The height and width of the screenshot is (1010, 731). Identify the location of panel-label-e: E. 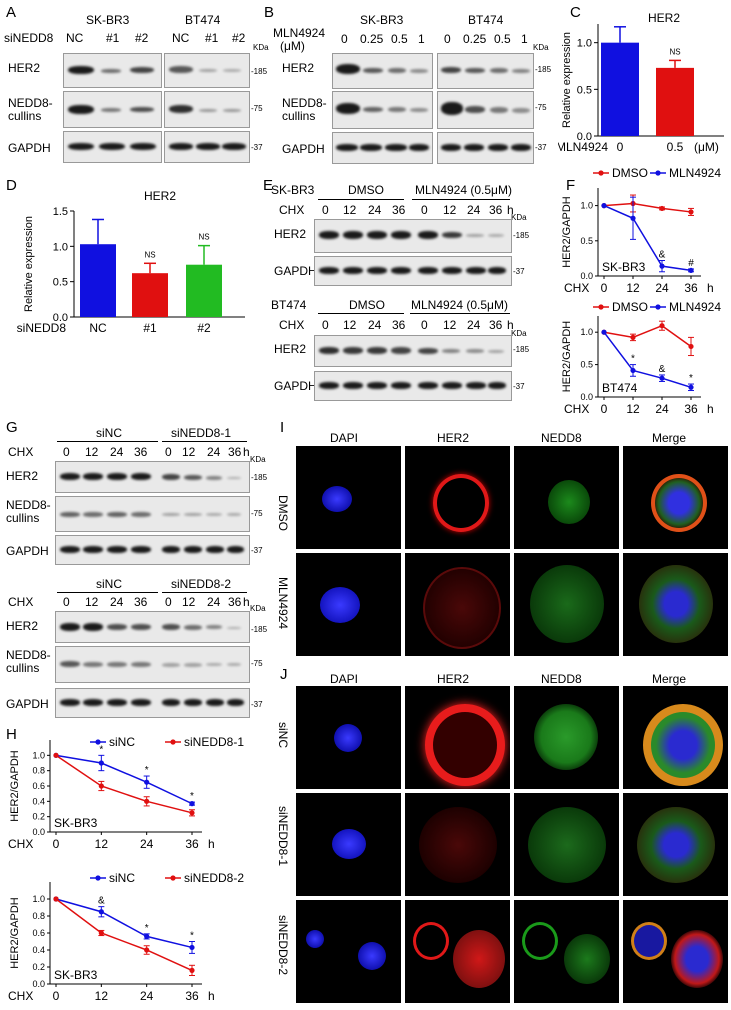
(268, 185).